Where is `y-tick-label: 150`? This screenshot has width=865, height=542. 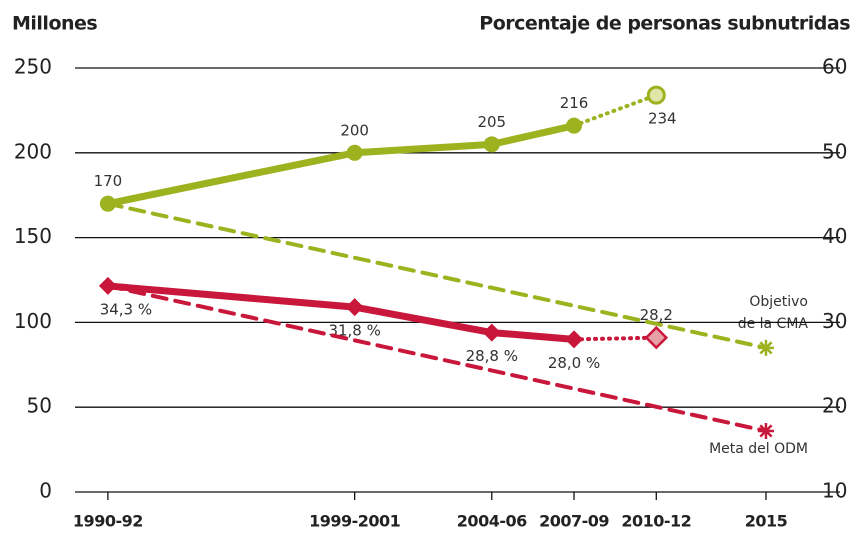
y-tick-label: 150 is located at coordinates (33, 236).